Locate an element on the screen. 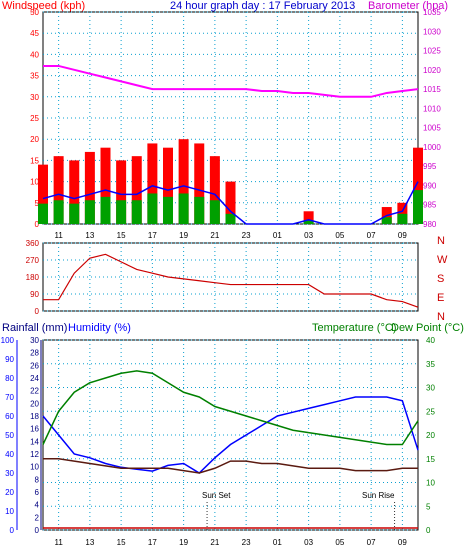  temp-x-tick-label: 05 is located at coordinates (339, 542).